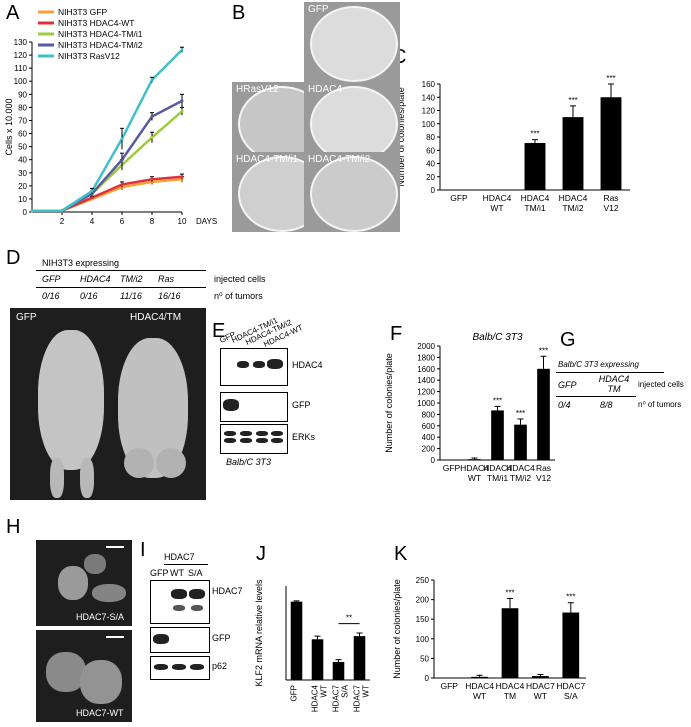 The height and width of the screenshot is (727, 691). What do you see at coordinates (131, 296) in the screenshot?
I see `count-cell: 11/16` at bounding box center [131, 296].